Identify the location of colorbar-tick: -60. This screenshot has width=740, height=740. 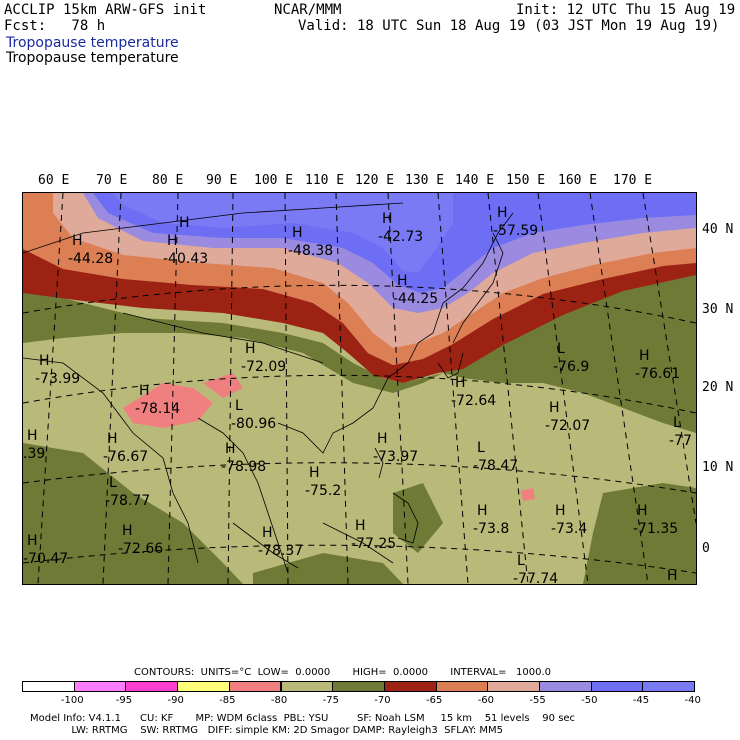
(486, 700).